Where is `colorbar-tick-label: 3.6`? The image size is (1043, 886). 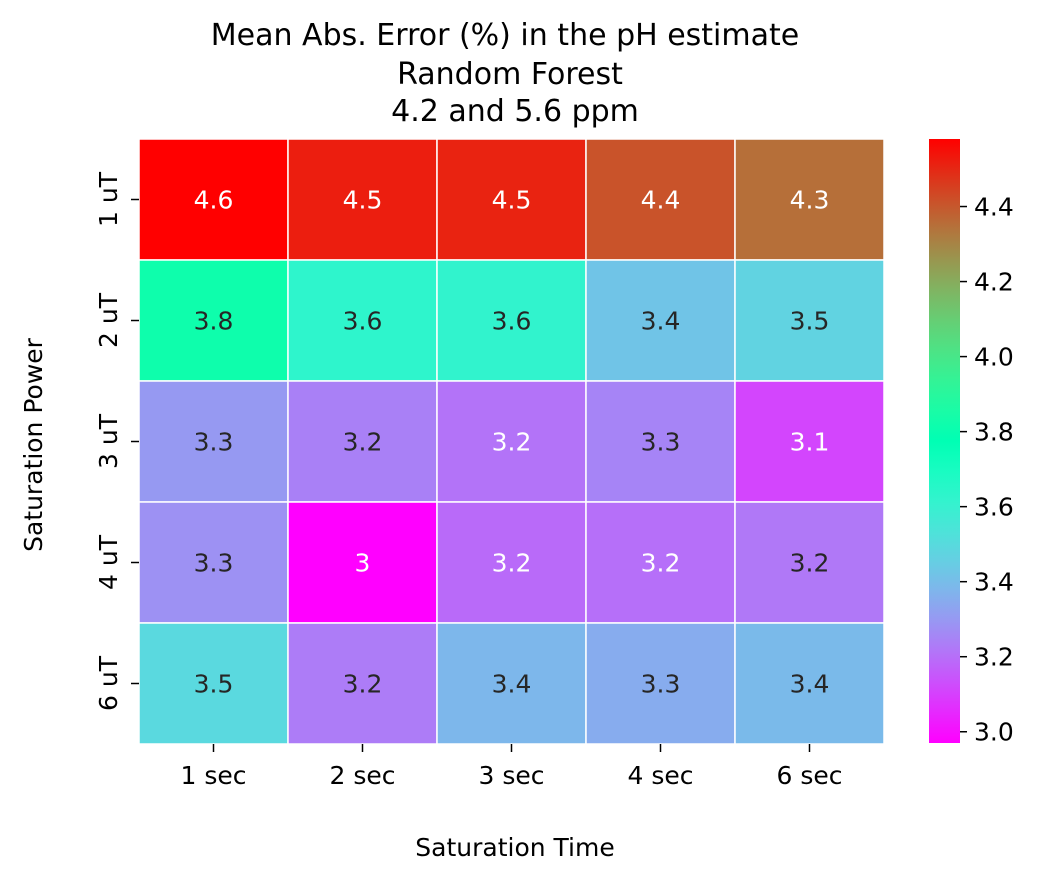 colorbar-tick-label: 3.6 is located at coordinates (994, 507).